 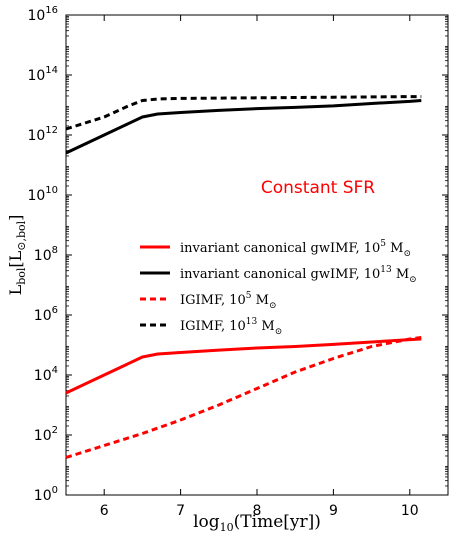 What do you see at coordinates (231, 327) in the screenshot?
I see `legend-label-4: IGIMF, 1013 M⊙` at bounding box center [231, 327].